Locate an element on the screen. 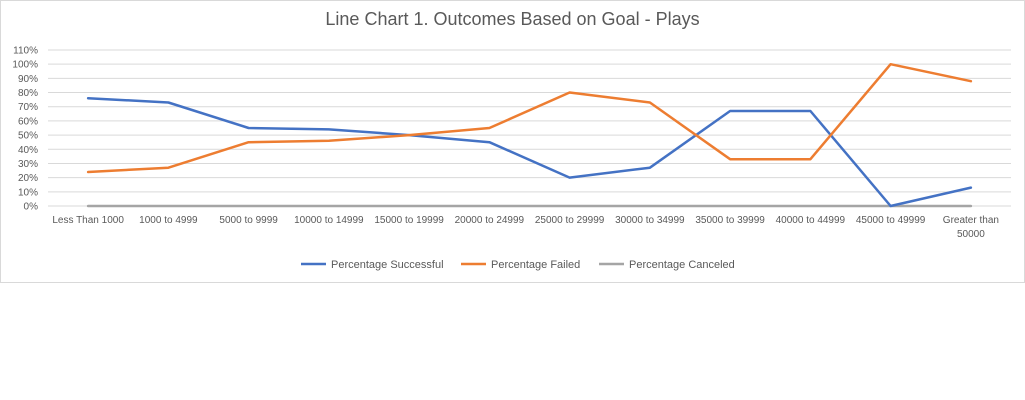 The width and height of the screenshot is (1025, 400). legend-label: Percentage Canceled is located at coordinates (682, 265).